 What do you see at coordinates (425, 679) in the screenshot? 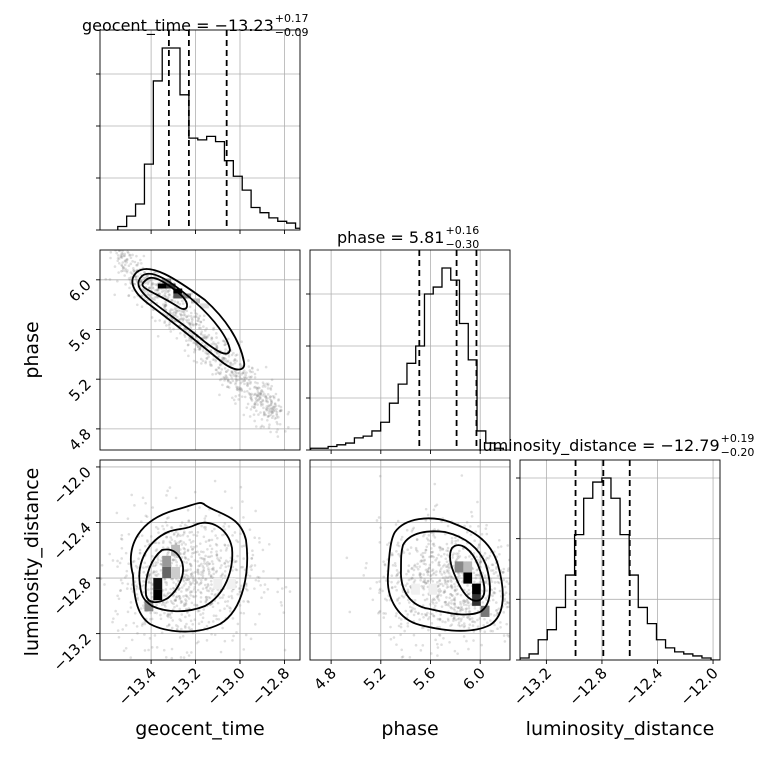
I see `x-tick-label-phase: 5.6` at bounding box center [425, 679].